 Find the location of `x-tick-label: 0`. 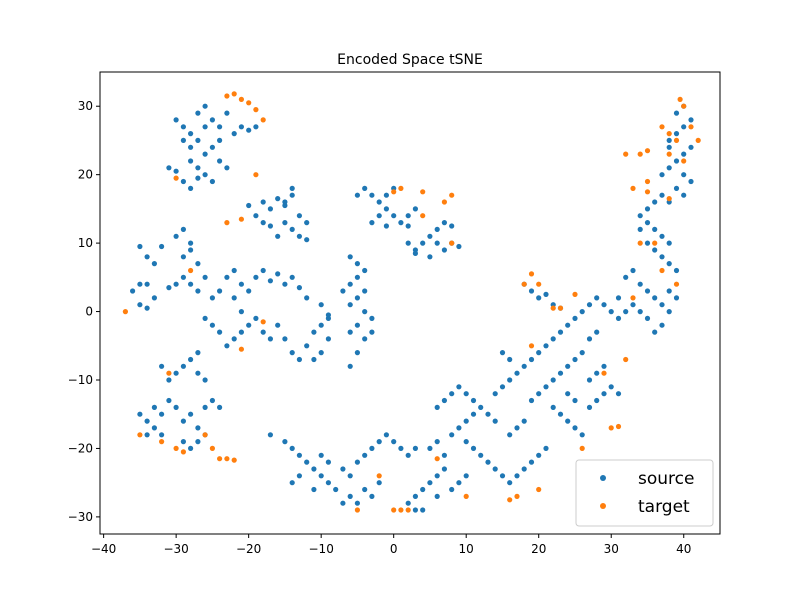

x-tick-label: 0 is located at coordinates (394, 549).